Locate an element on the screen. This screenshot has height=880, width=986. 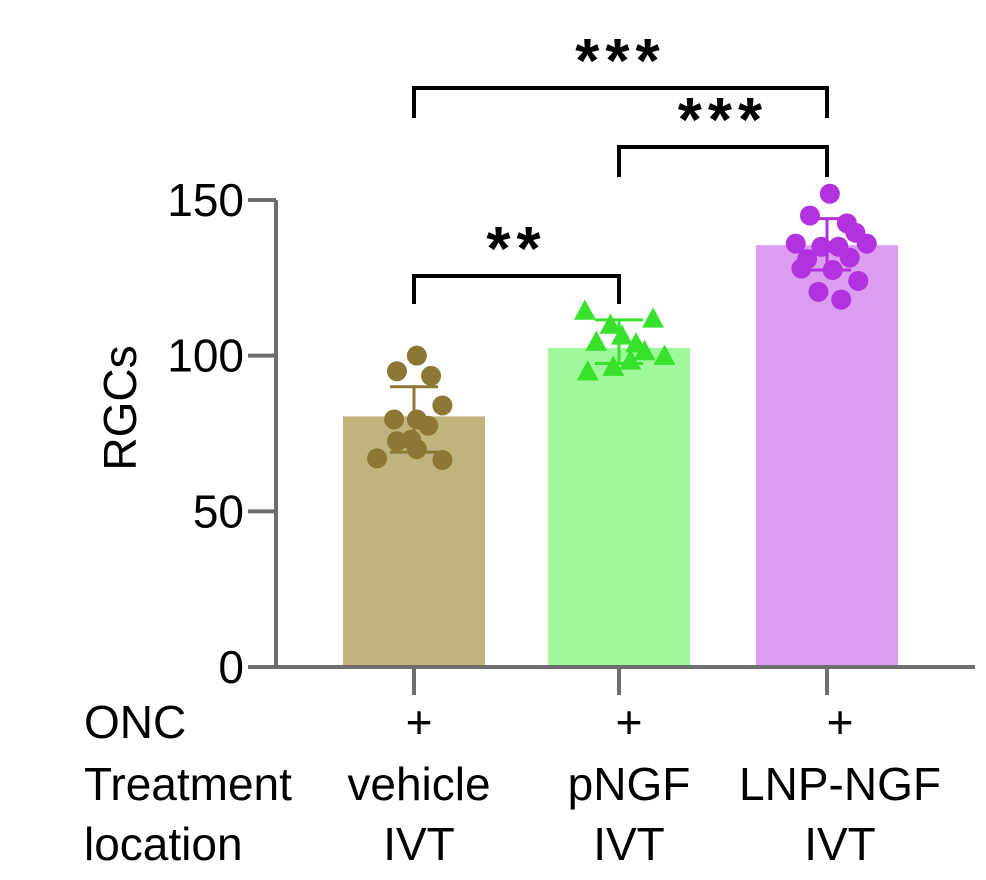
onc-value-pngf: + is located at coordinates (629, 722).